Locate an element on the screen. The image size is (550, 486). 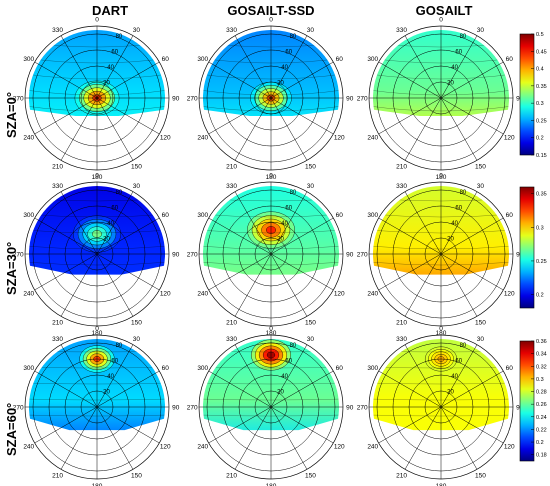
colorbar-tick-label: 0.18 is located at coordinates (541, 456).